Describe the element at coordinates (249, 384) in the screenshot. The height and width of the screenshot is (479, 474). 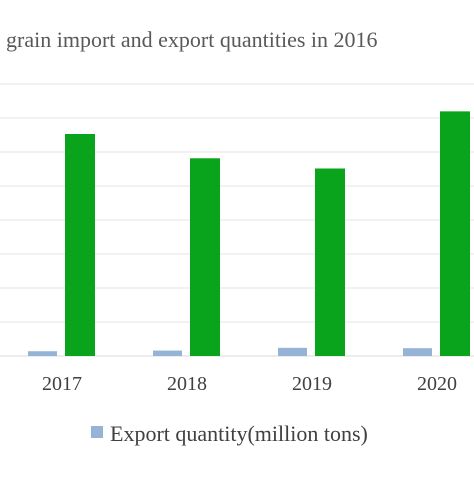
I see `x-tick-labels: 2017 2018 2019 2020` at that location.